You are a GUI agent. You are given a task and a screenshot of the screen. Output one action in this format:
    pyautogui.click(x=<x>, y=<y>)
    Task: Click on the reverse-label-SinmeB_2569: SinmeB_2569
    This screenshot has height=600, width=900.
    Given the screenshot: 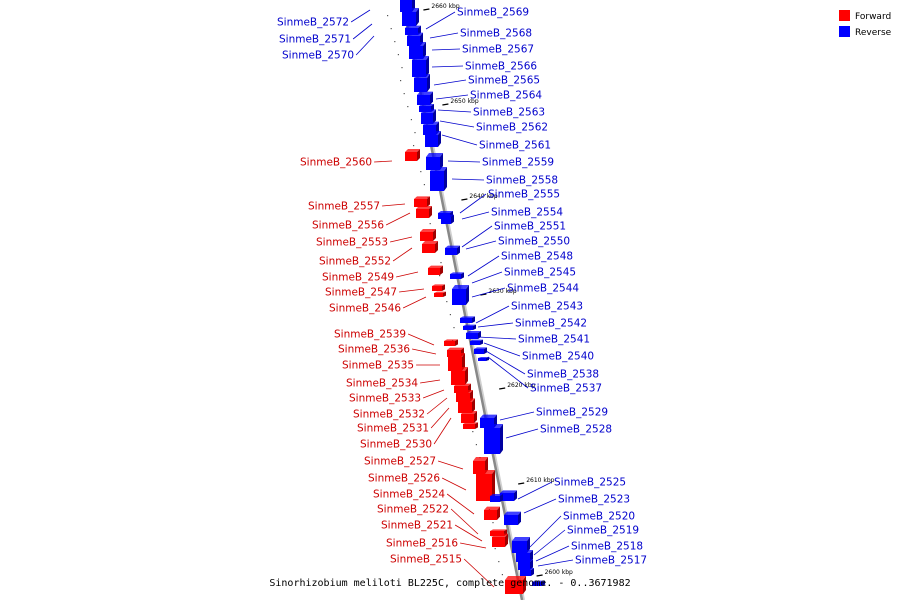 What is the action you would take?
    pyautogui.click(x=477, y=18)
    